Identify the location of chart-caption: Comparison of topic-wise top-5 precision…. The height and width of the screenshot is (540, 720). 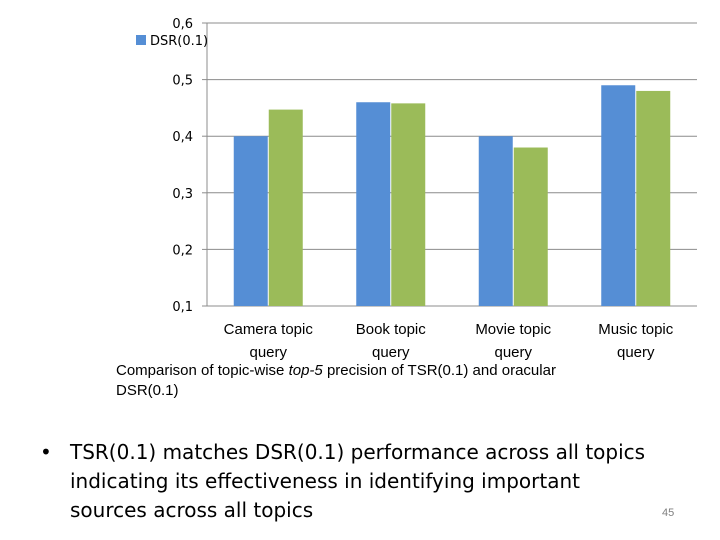
(366, 381).